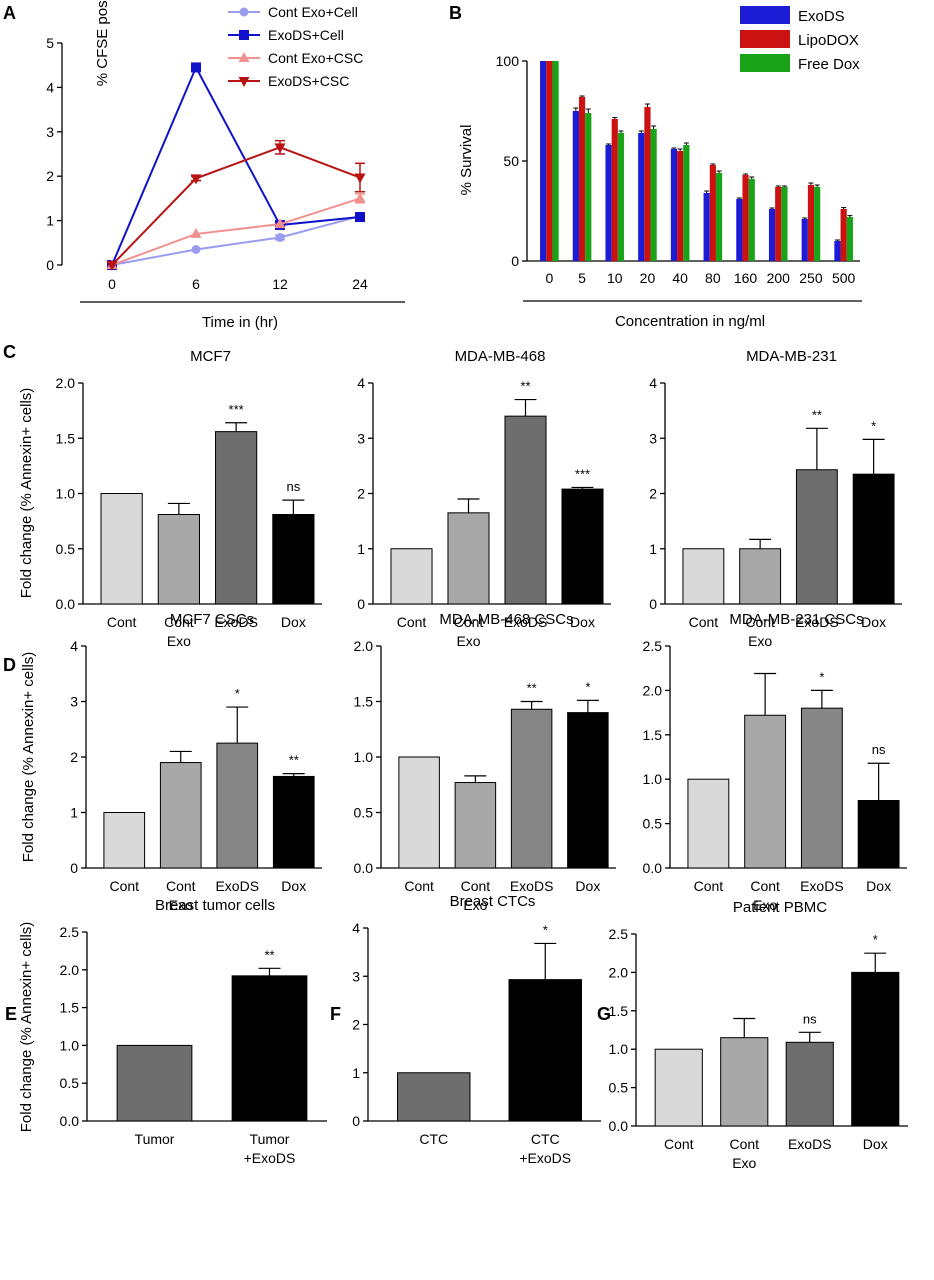  I want to click on panel-c1-y-axis-label: Fold change (% Annexin+ cells), so click(26, 493).